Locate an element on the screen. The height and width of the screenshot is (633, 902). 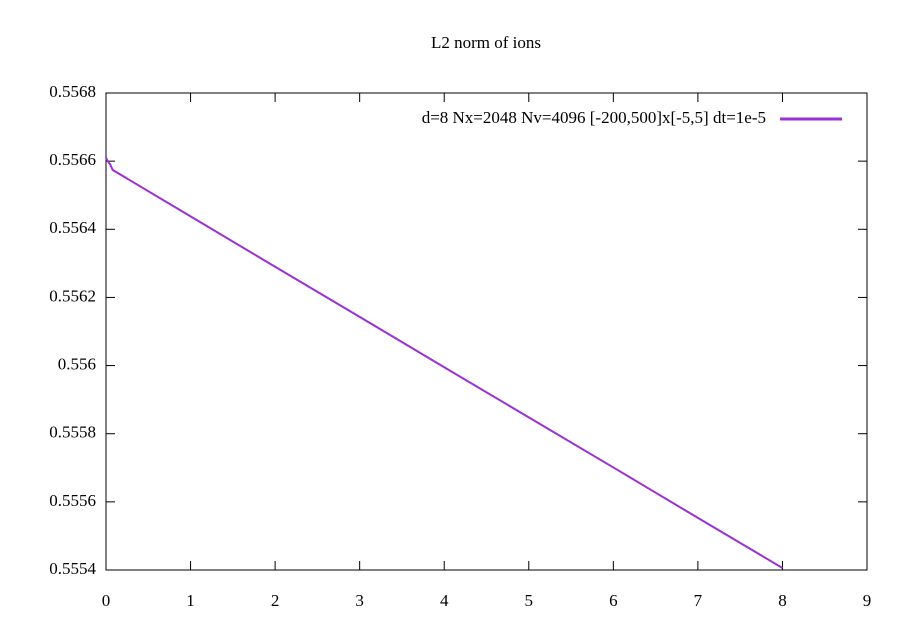
x-tick-label: 2 is located at coordinates (275, 600).